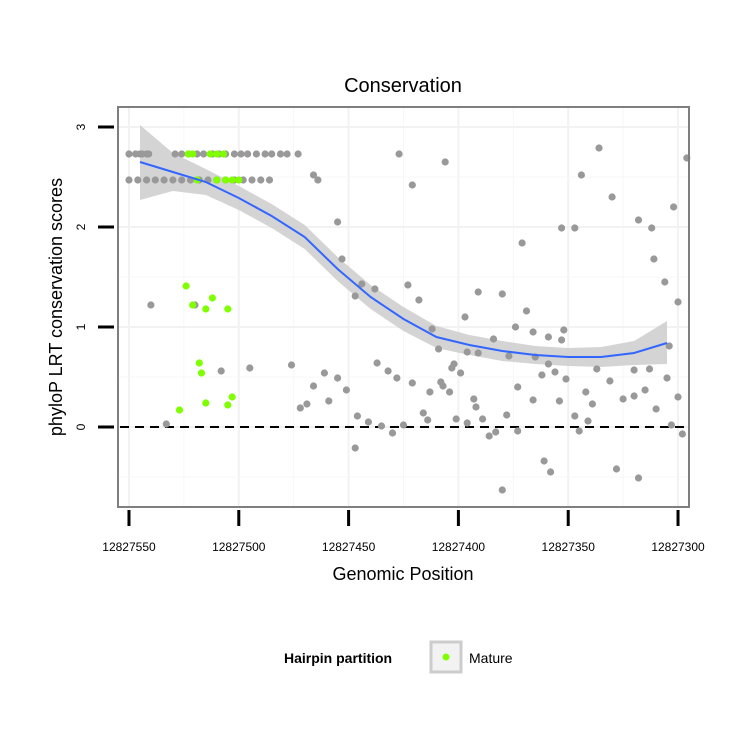 This screenshot has height=750, width=750. What do you see at coordinates (491, 658) in the screenshot?
I see `legend-label-mature: Mature` at bounding box center [491, 658].